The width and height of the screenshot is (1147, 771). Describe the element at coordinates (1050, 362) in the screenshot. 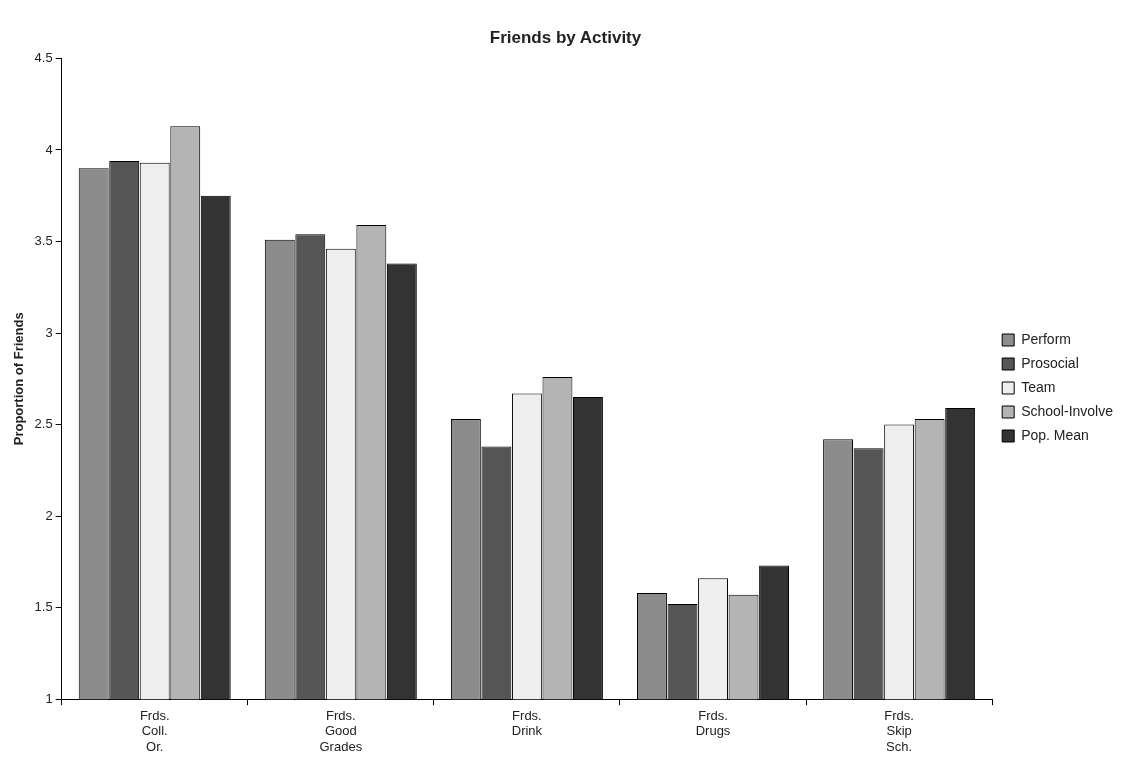

I see `legend-label: Prosocial` at that location.